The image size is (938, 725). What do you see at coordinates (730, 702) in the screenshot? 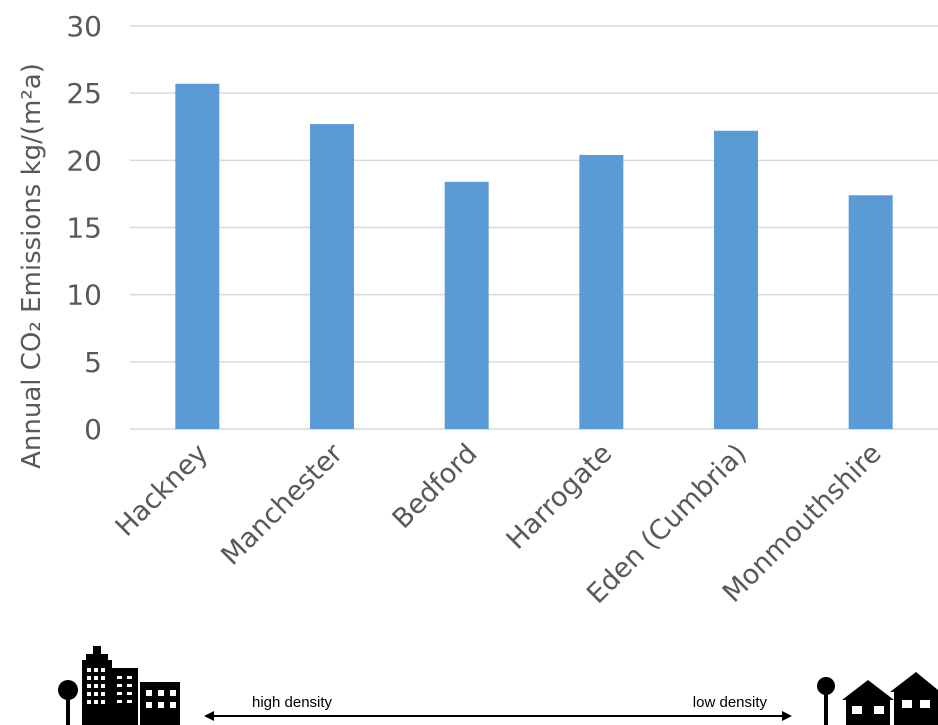
I see `low-density-label: low density` at bounding box center [730, 702].